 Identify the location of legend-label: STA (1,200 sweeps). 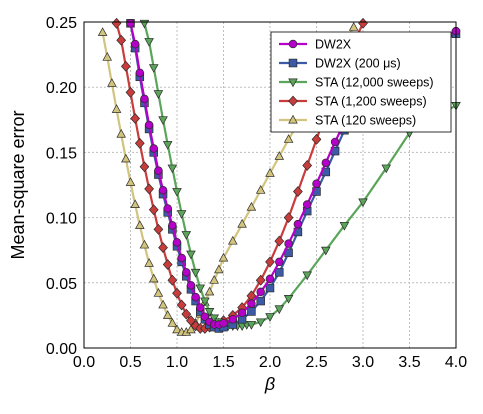
(371, 102).